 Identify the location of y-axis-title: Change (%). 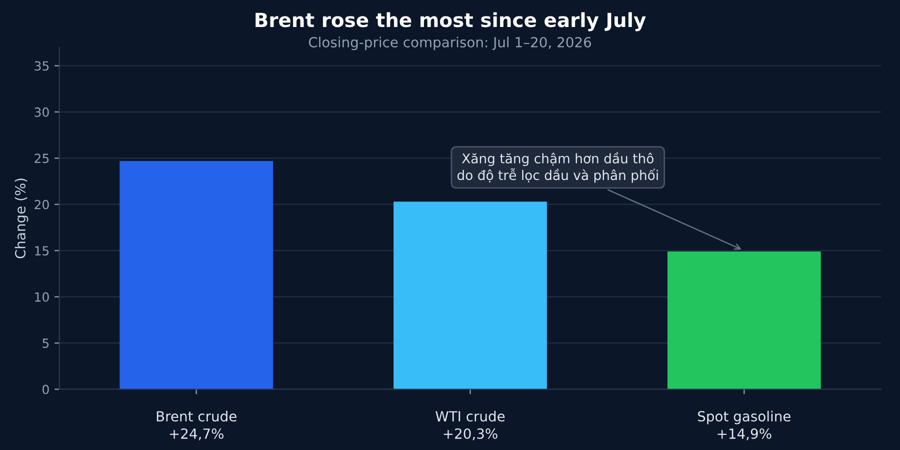
(21, 218).